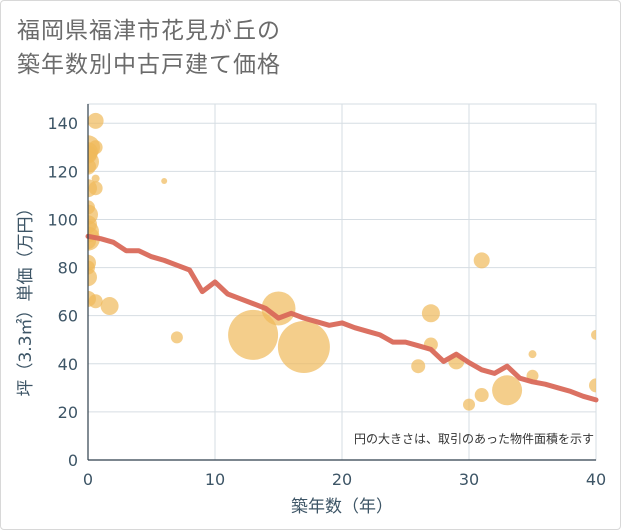  I want to click on y-tick-label: 80, so click(68, 268).